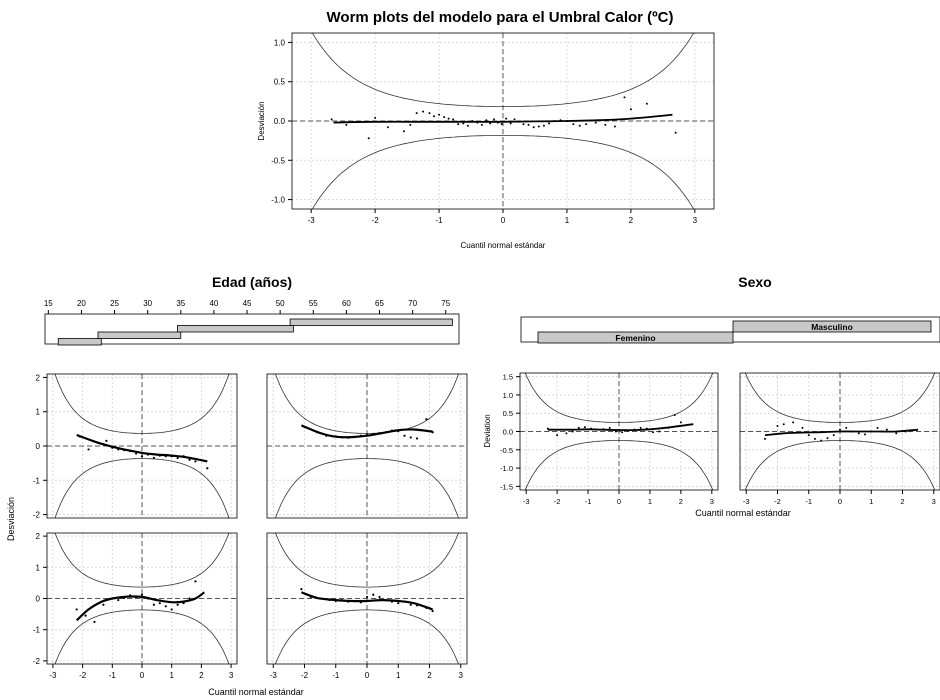 The image size is (940, 700). What do you see at coordinates (114, 303) in the screenshot?
I see `edad-strip-tick-label: 25` at bounding box center [114, 303].